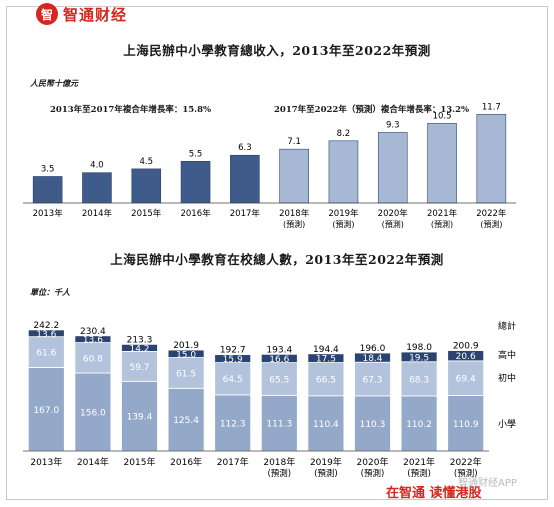 This screenshot has width=554, height=507. Describe the element at coordinates (507, 355) in the screenshot. I see `chart2-legend-senior: 高中` at that location.